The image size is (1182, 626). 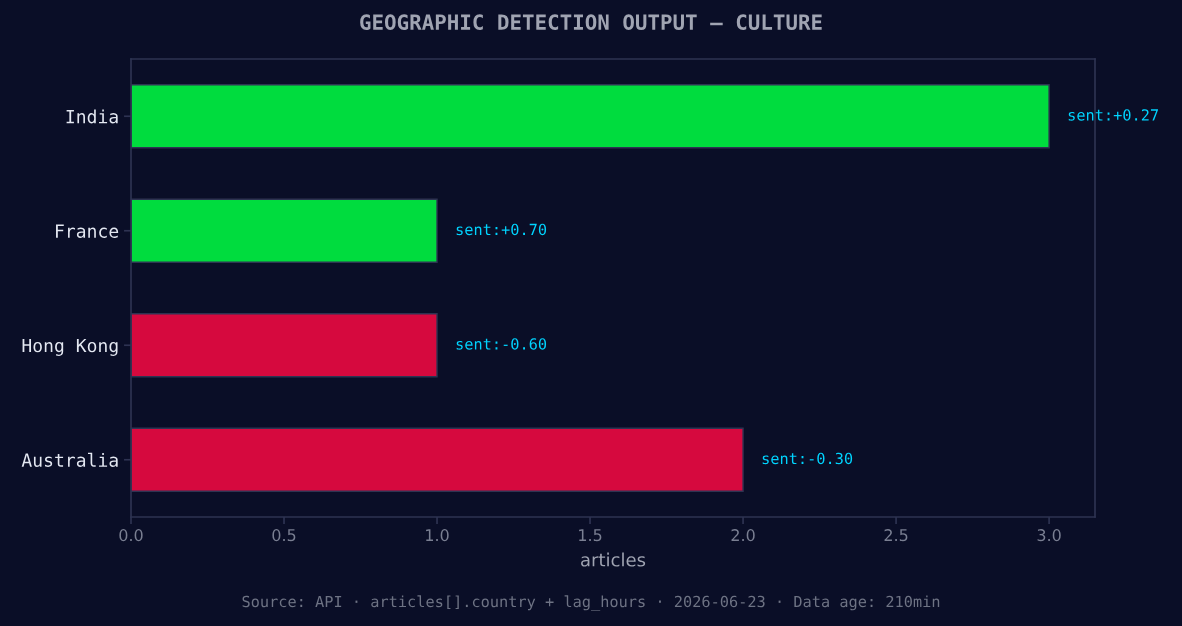 I want to click on x-tick-label: 0.5, so click(x=284, y=535).